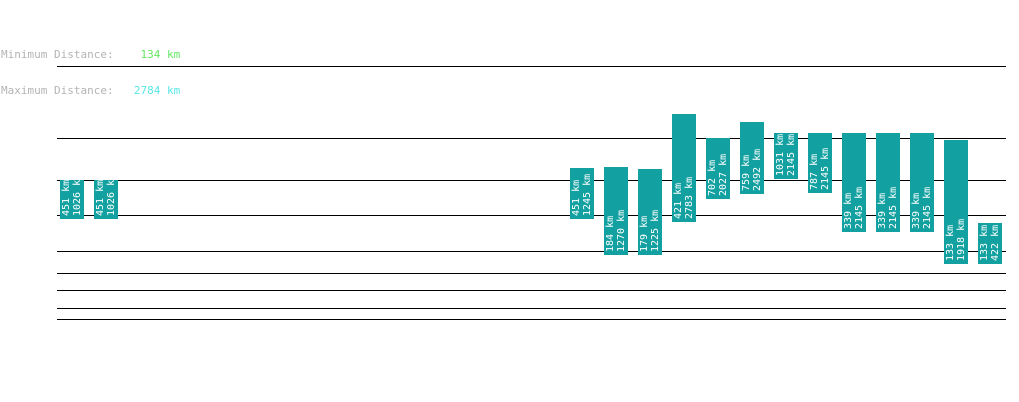 This screenshot has height=402, width=1019. Describe the element at coordinates (621, 231) in the screenshot. I see `bar-max-label: 1270 km` at that location.